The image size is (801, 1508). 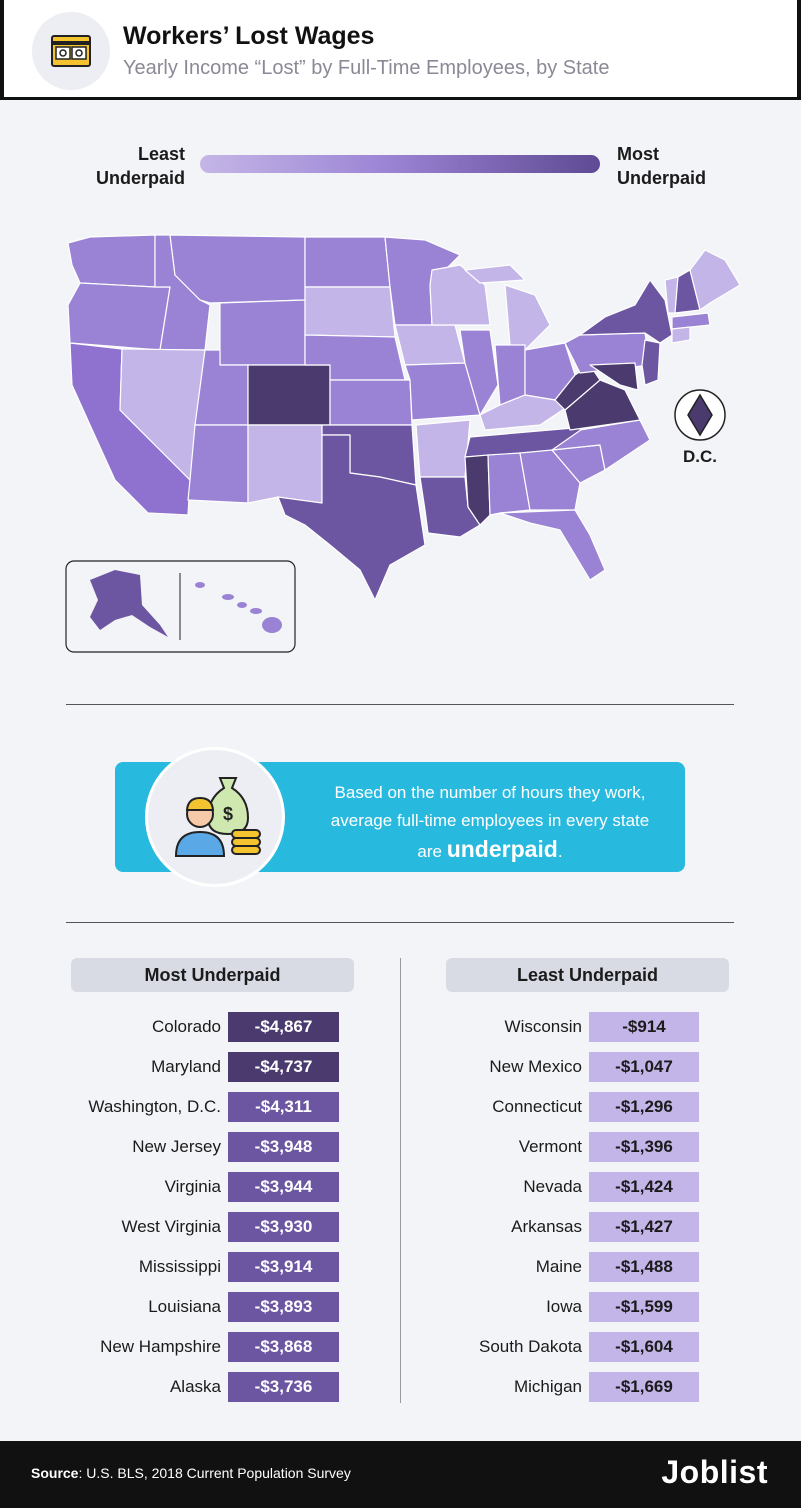 I want to click on legend-most-line2: Underpaid, so click(x=662, y=178).